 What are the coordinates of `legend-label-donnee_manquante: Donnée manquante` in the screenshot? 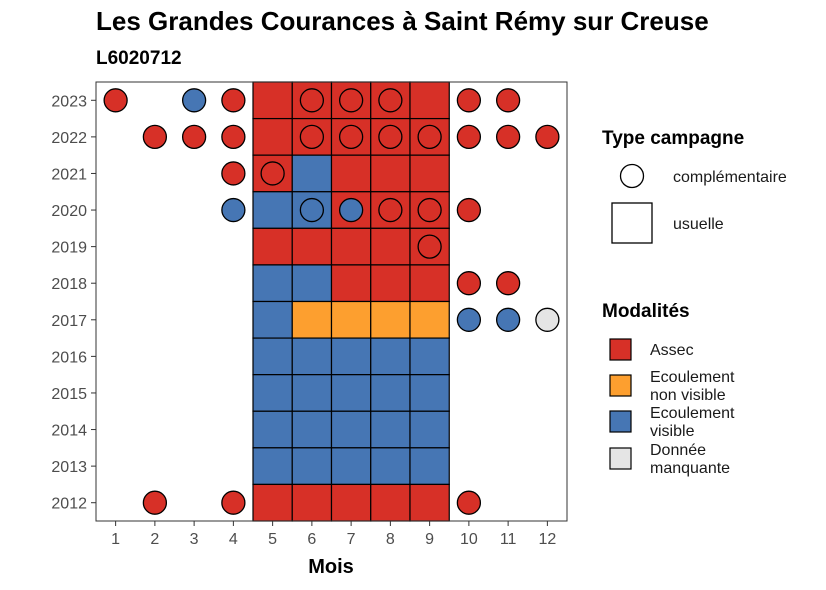 It's located at (690, 459).